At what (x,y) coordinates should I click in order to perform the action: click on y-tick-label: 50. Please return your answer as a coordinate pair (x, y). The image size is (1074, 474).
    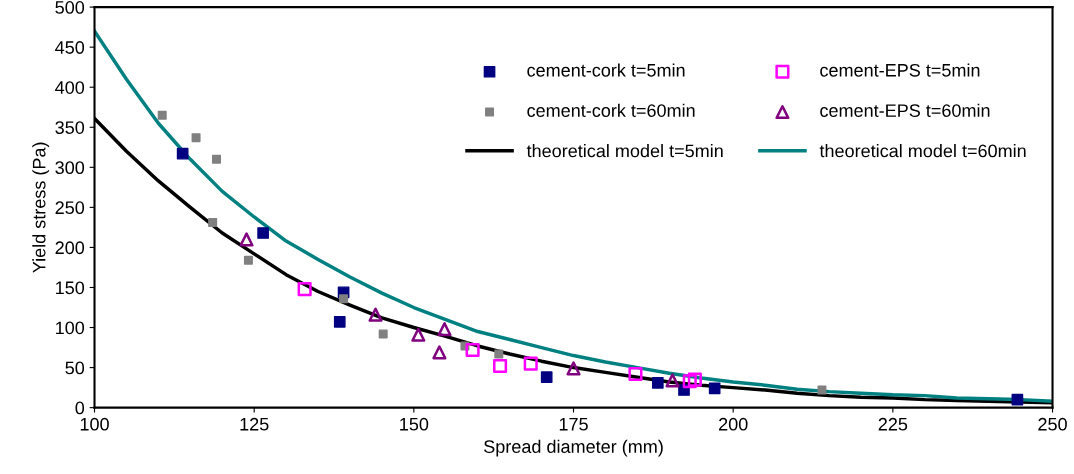
    Looking at the image, I should click on (75, 368).